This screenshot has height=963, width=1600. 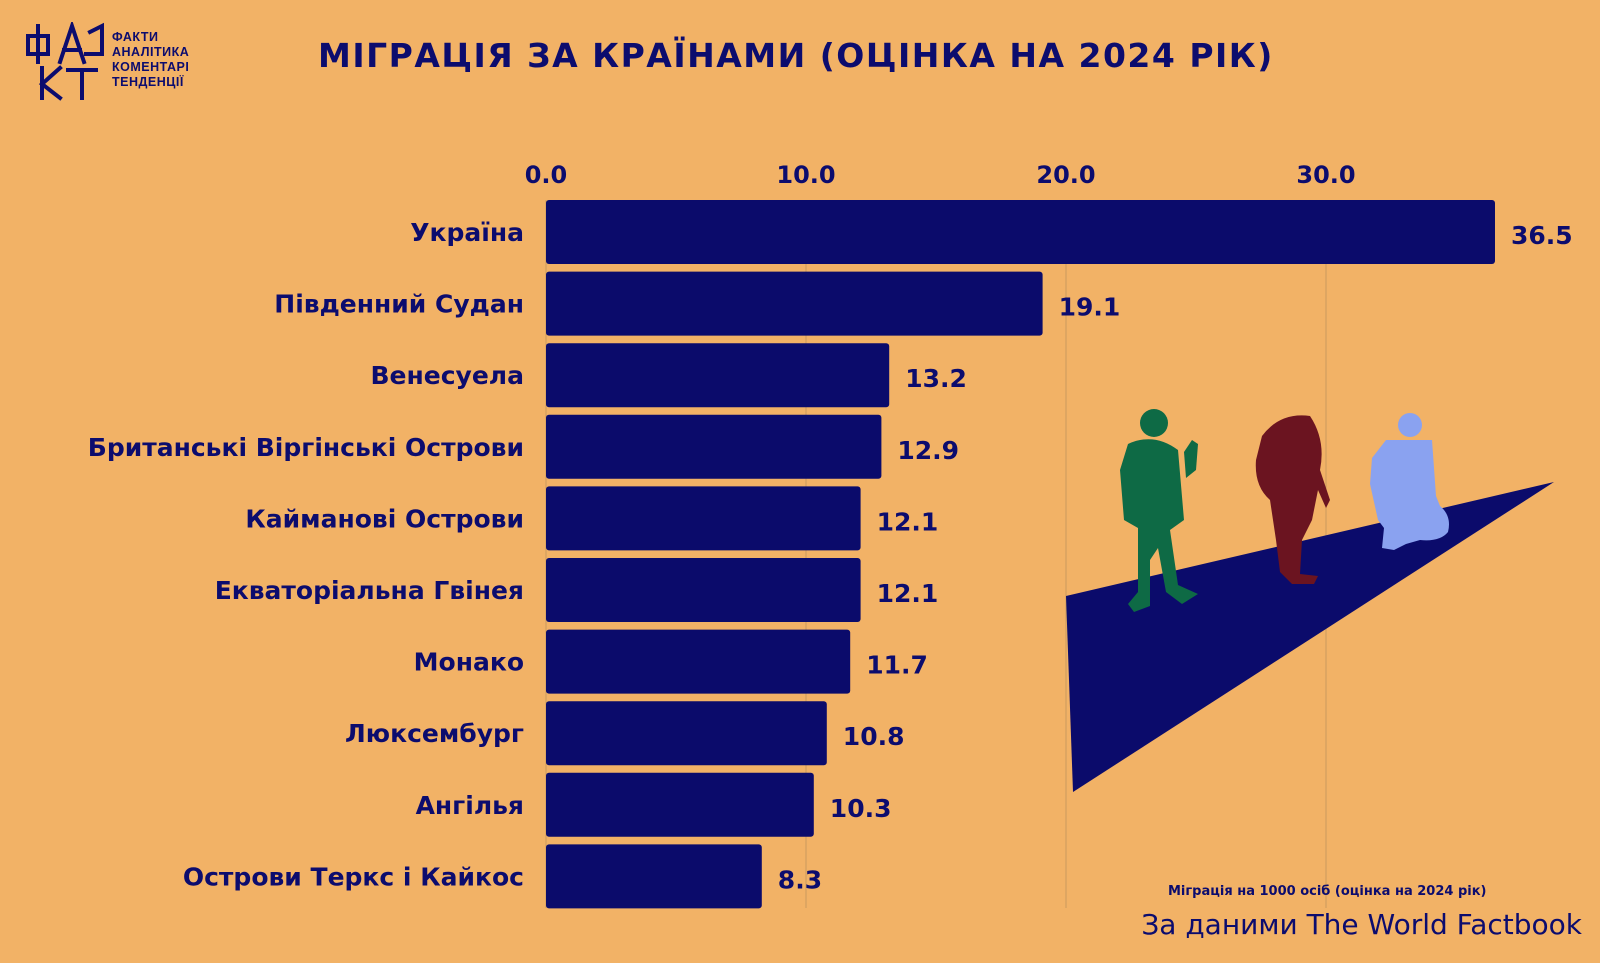 I want to click on road-icon, so click(x=1310, y=637).